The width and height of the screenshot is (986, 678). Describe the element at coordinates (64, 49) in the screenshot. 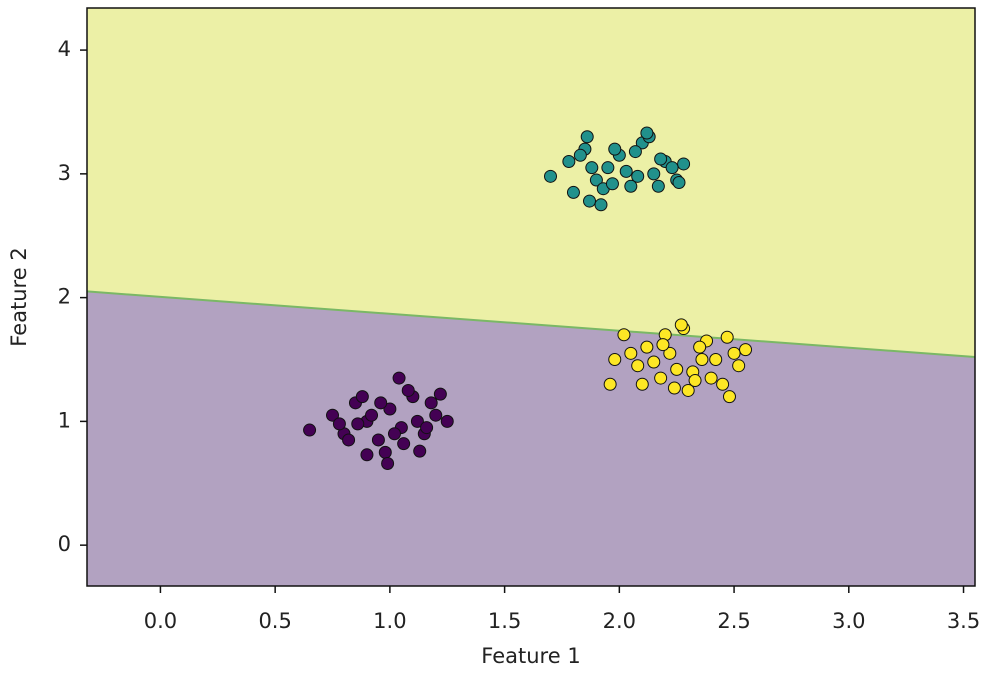

I see `y-tick-label: 4` at that location.